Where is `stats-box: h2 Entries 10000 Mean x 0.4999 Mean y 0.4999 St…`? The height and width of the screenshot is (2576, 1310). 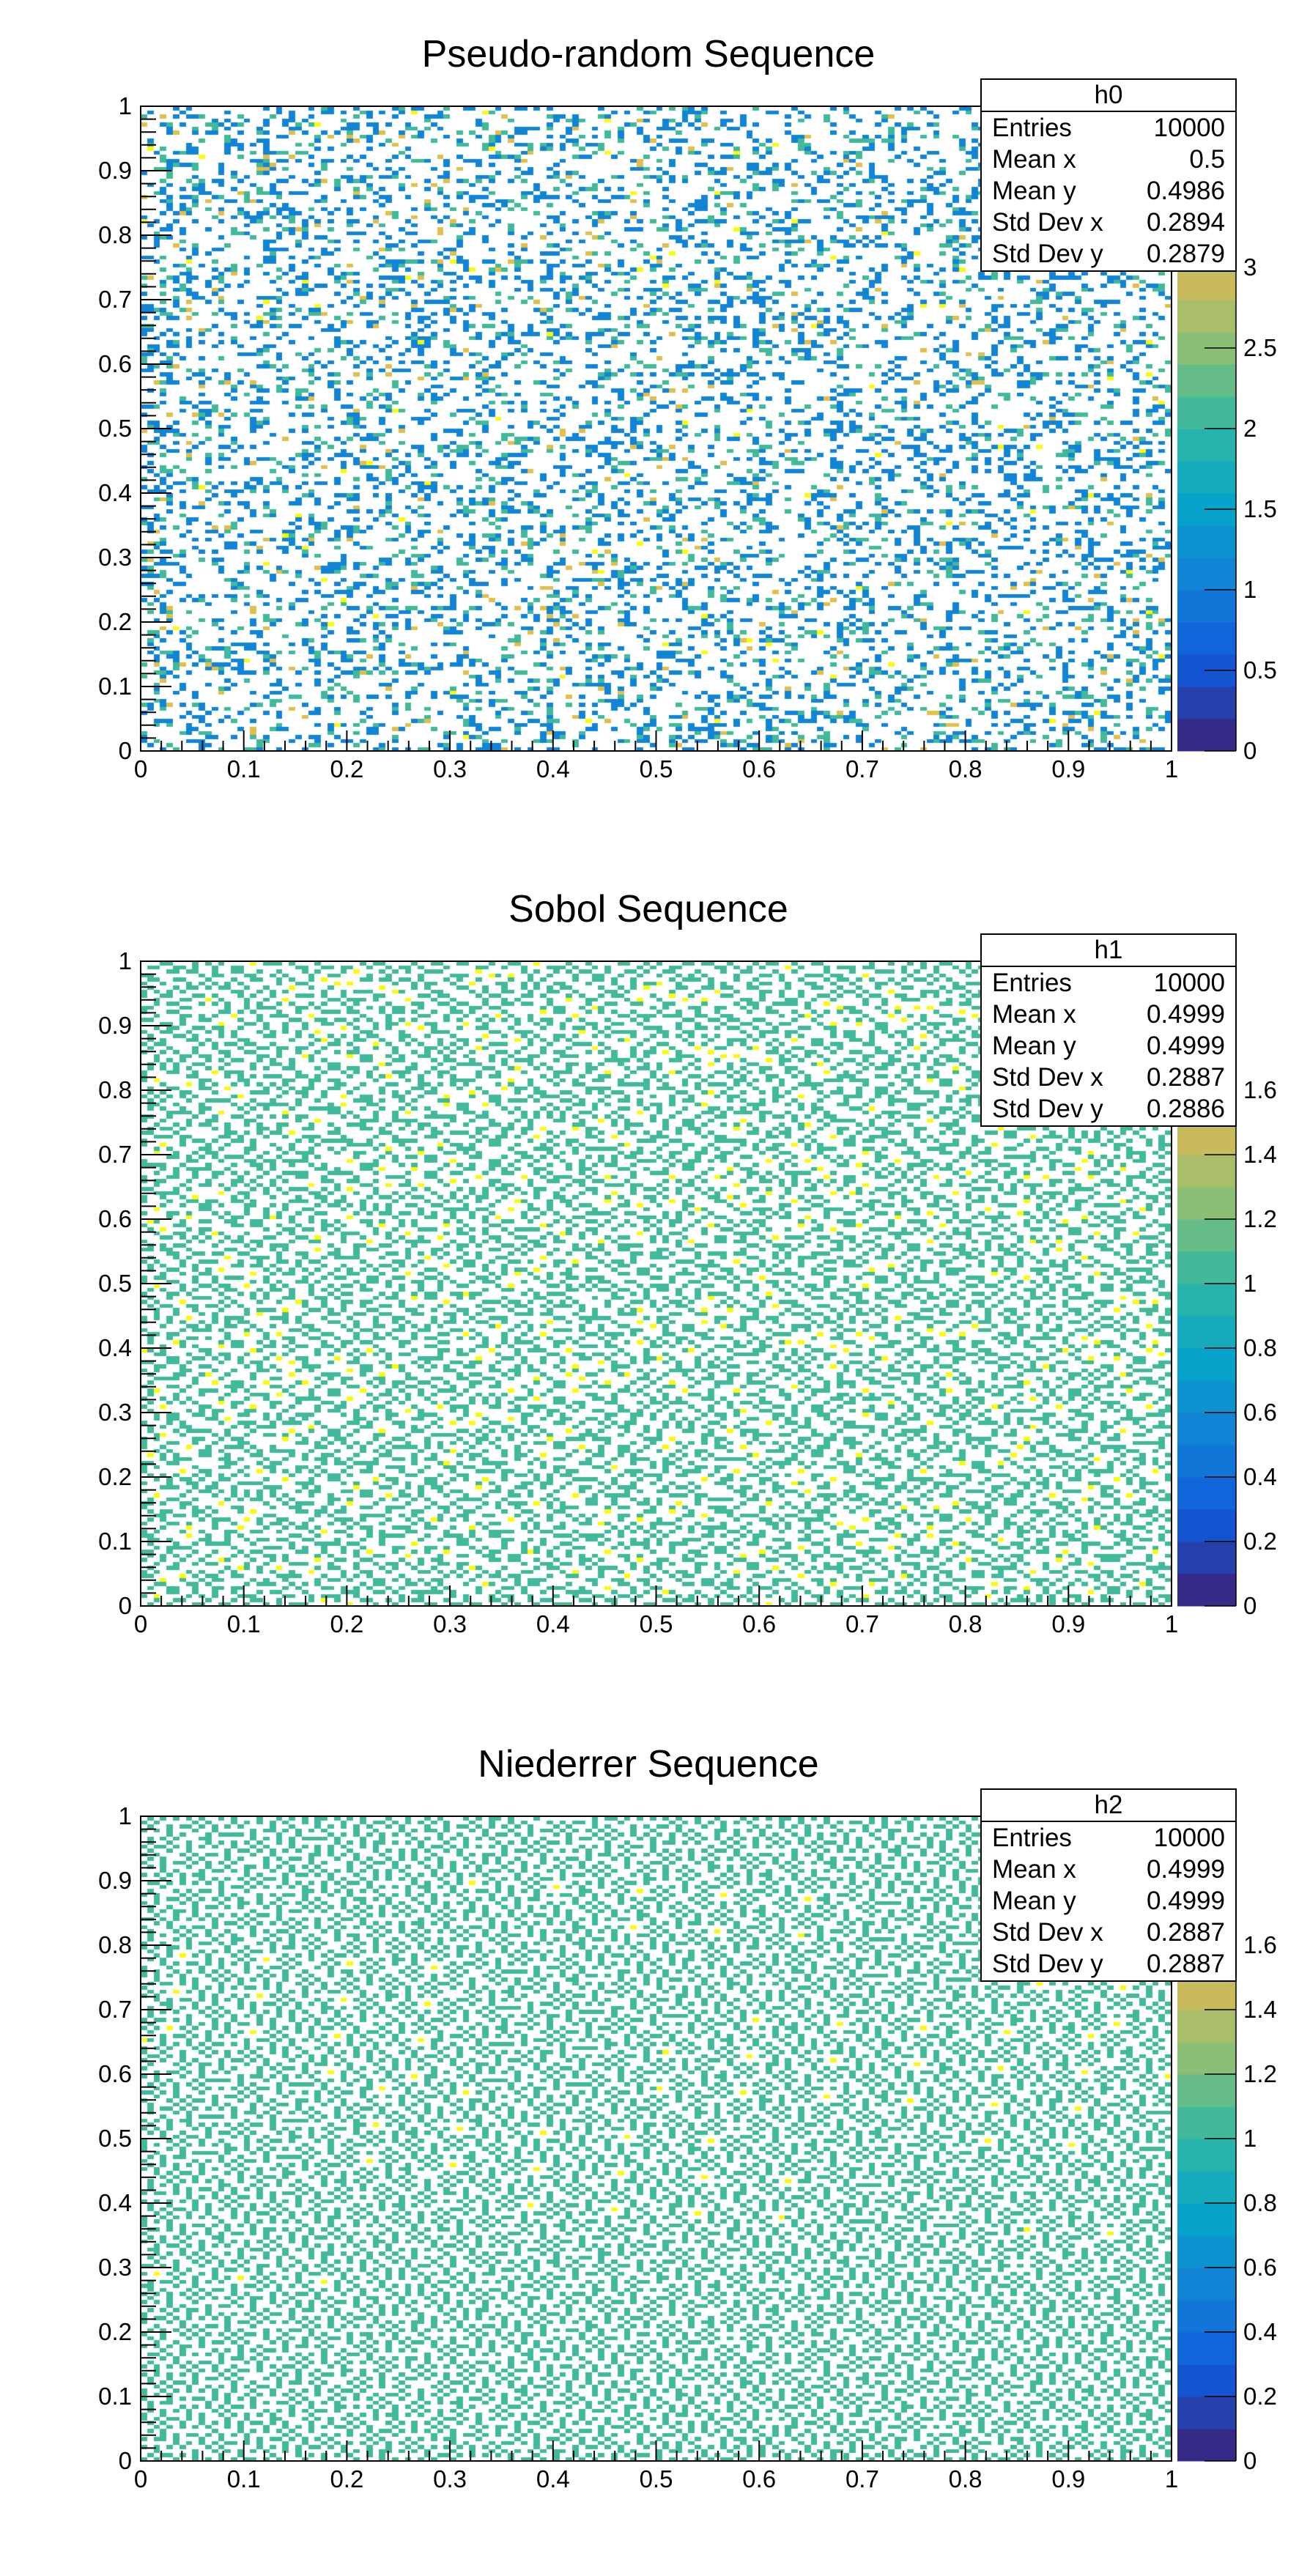 stats-box: h2 Entries 10000 Mean x 0.4999 Mean y 0.4999 St… is located at coordinates (1108, 1885).